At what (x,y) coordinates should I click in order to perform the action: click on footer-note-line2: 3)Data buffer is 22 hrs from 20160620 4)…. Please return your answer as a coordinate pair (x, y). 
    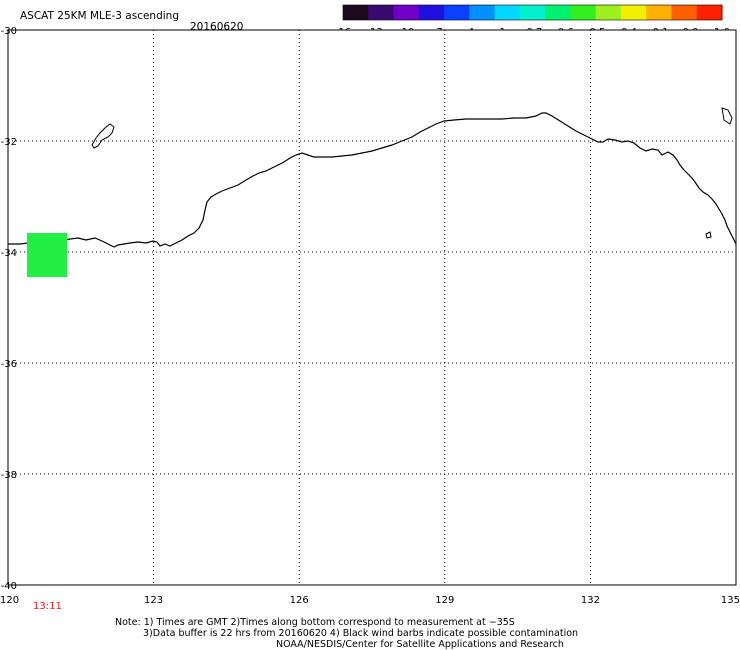
    Looking at the image, I should click on (360, 633).